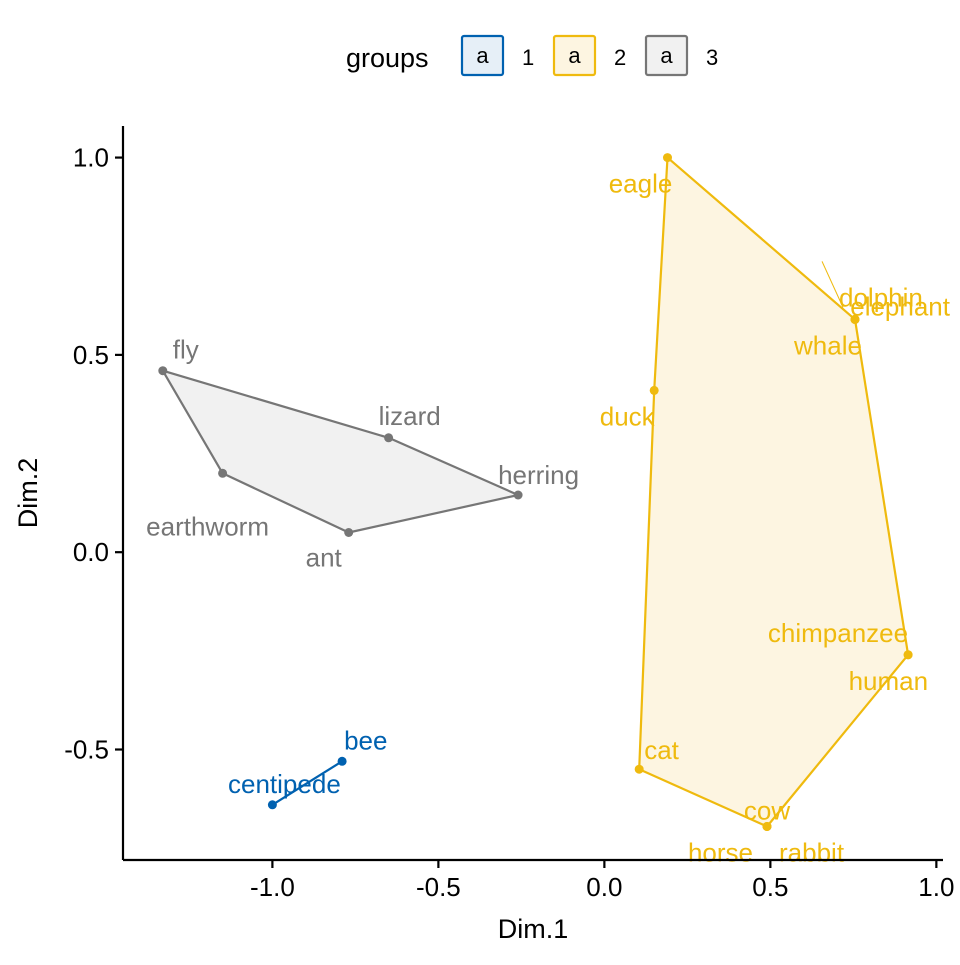 The height and width of the screenshot is (965, 960). What do you see at coordinates (667, 158) in the screenshot?
I see `point-eagle` at bounding box center [667, 158].